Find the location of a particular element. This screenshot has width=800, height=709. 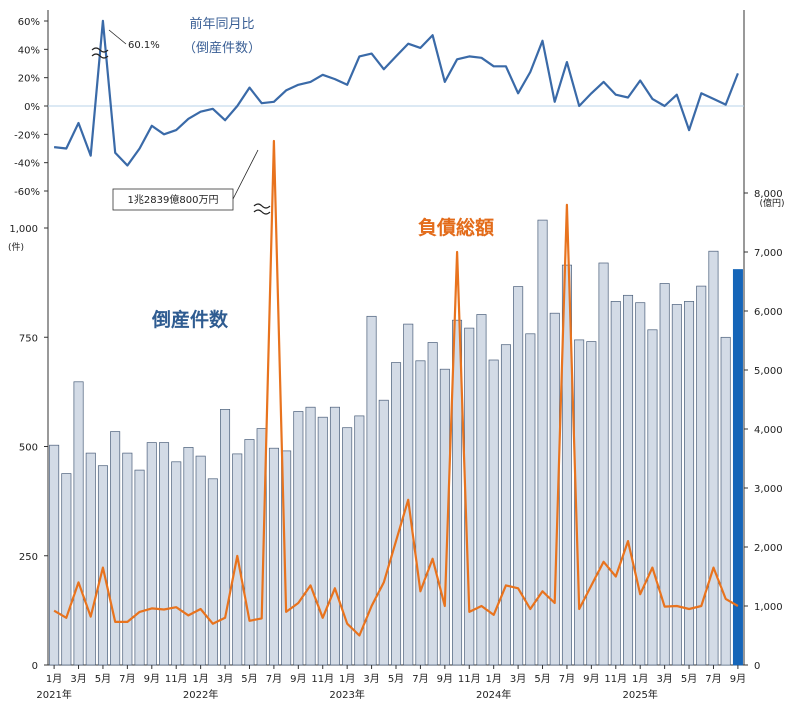

right-tick-label: 6,000 is located at coordinates (768, 312).